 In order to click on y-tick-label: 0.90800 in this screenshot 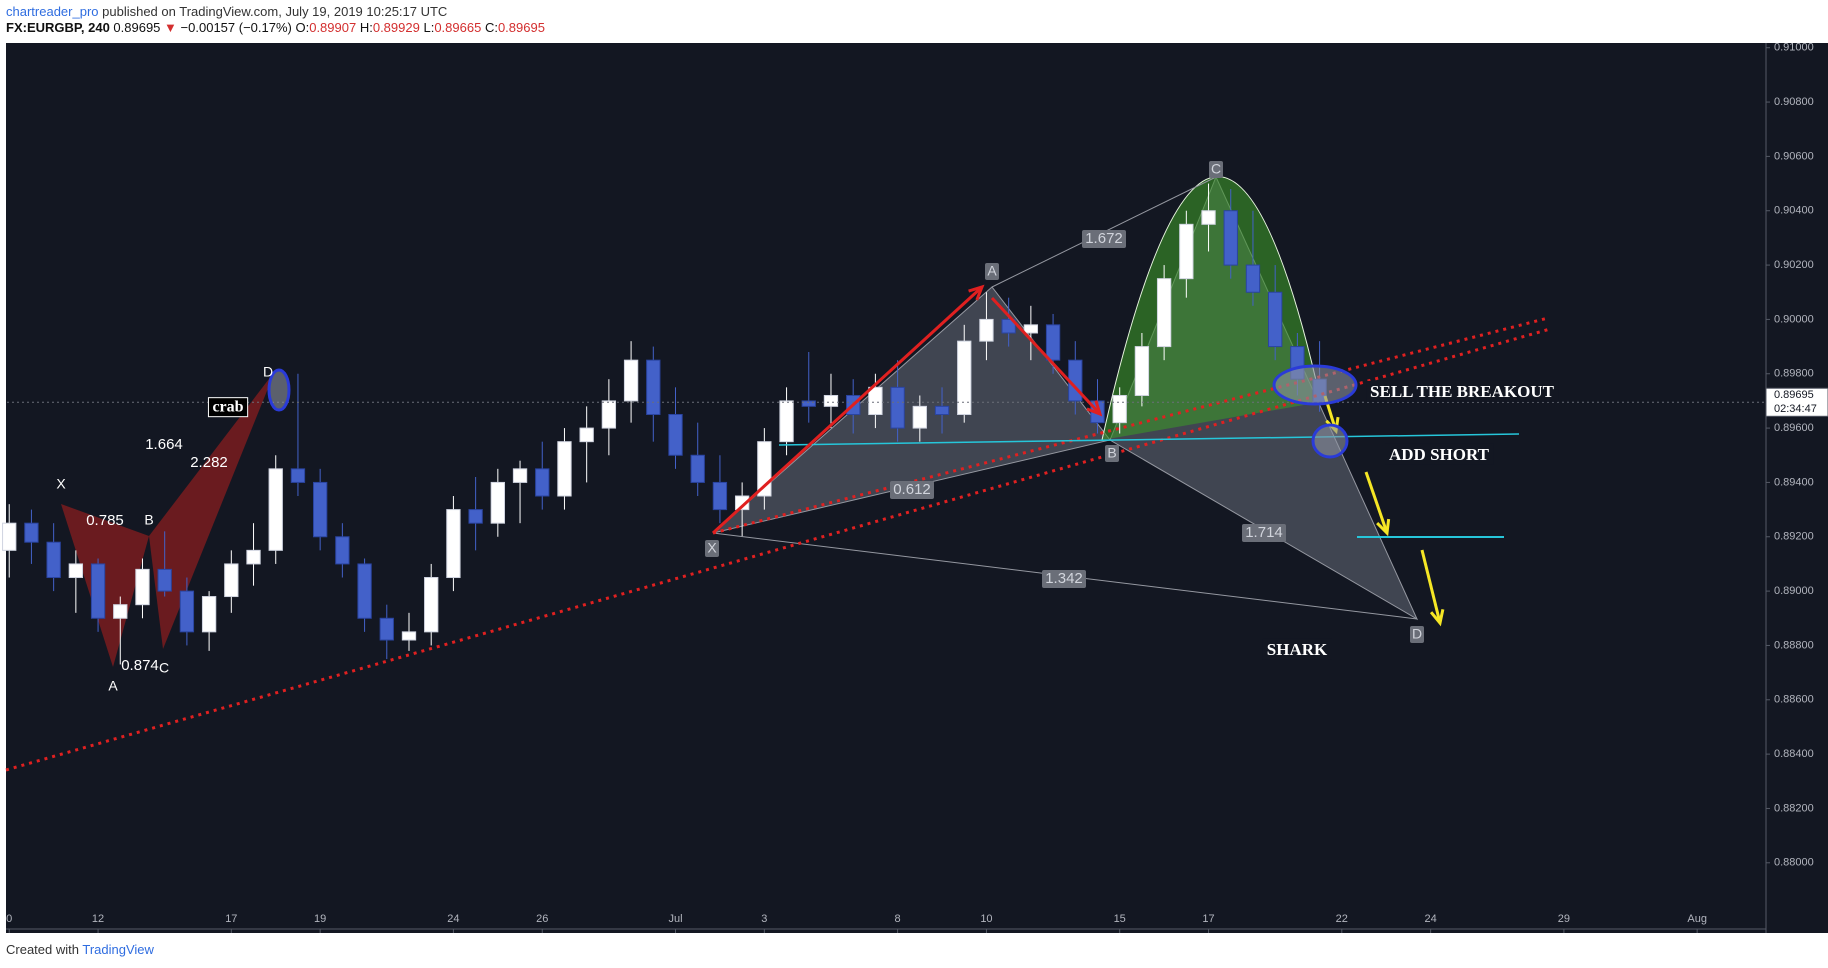, I will do `click(1794, 102)`.